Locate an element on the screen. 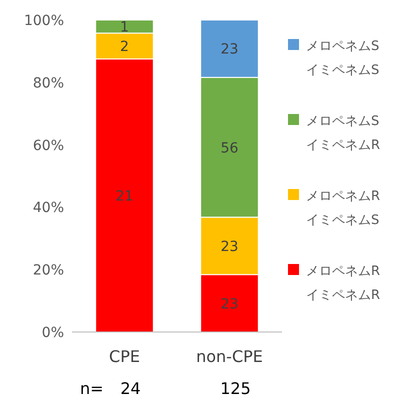 This screenshot has width=404, height=408. x-tick-label: non-CPE is located at coordinates (229, 356).